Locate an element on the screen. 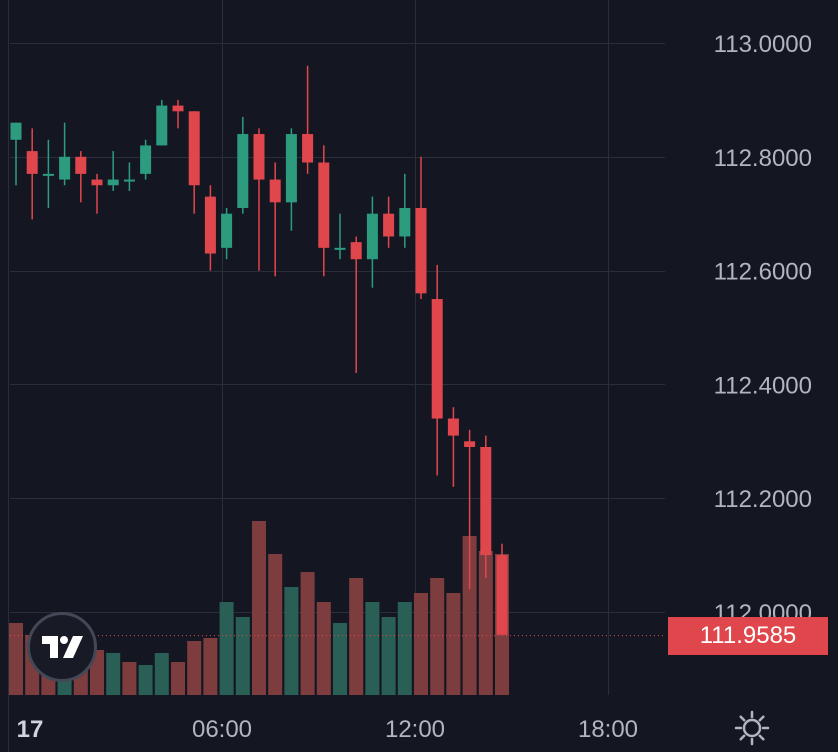 The image size is (838, 752). x-tick-label: 12:00 is located at coordinates (415, 729).